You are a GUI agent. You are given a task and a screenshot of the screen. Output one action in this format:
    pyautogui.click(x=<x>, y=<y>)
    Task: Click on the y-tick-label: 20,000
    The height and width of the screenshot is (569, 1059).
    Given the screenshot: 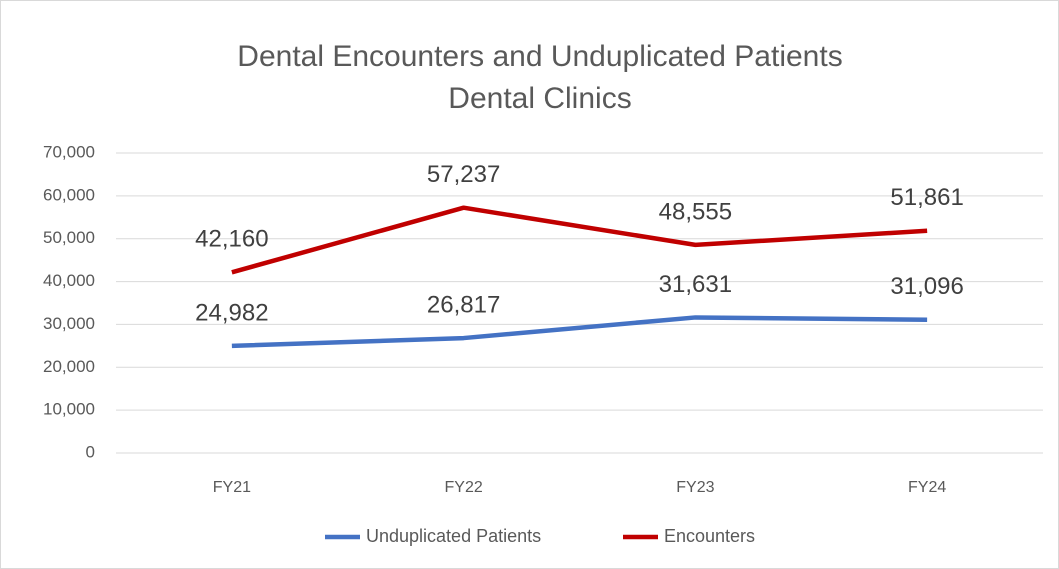 What is the action you would take?
    pyautogui.click(x=69, y=366)
    